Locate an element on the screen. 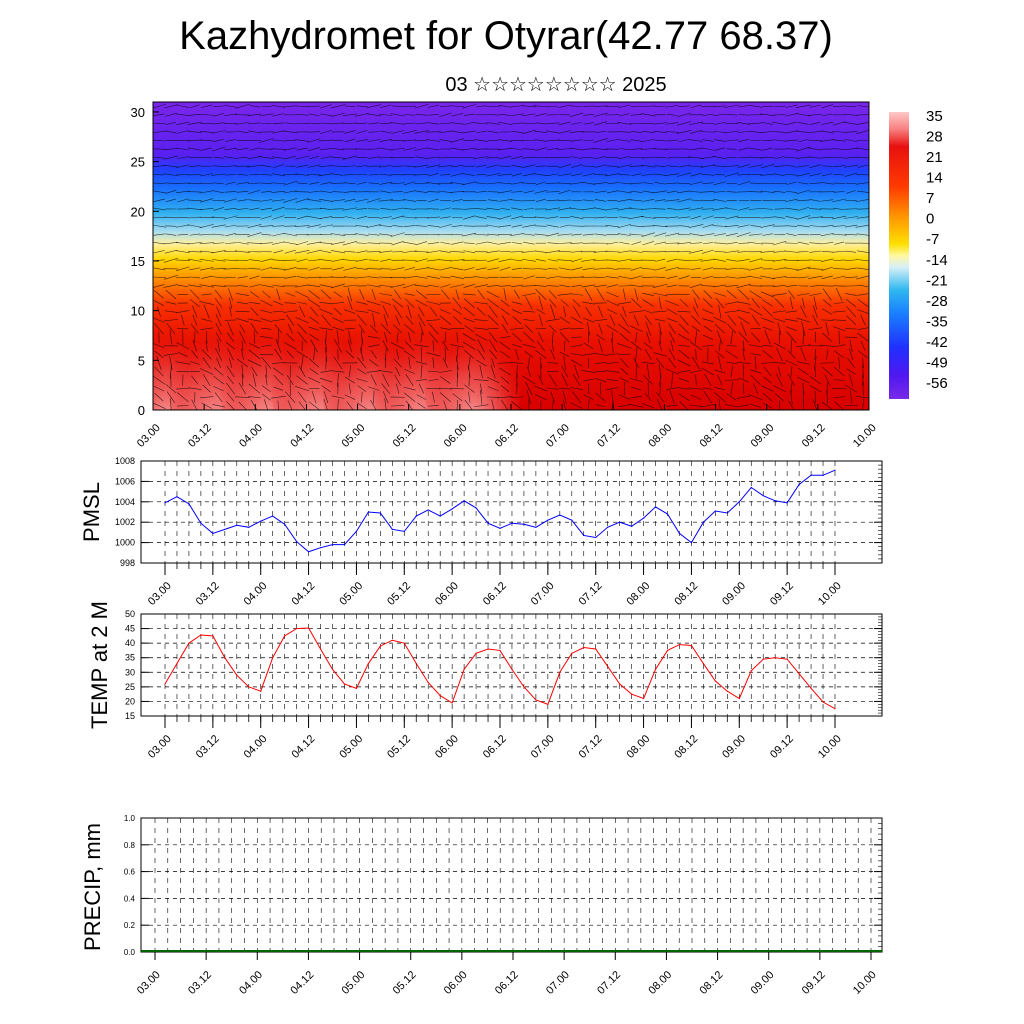 The width and height of the screenshot is (1024, 1024). y-tick-label: 1000 is located at coordinates (125, 543).